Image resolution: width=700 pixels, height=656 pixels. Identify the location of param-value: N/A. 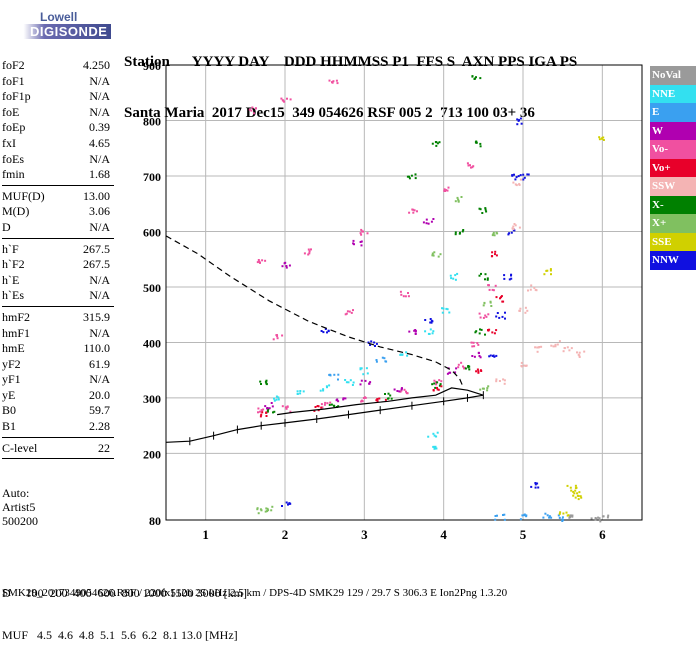
(99, 96).